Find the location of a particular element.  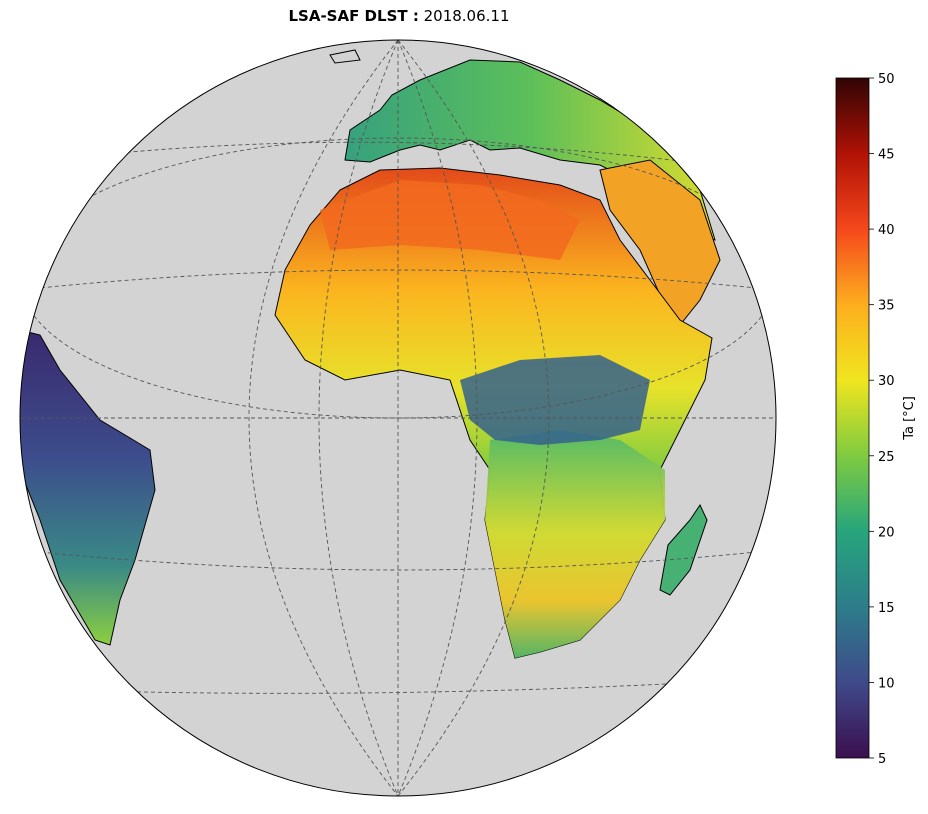

central-africa-region is located at coordinates (555, 400).